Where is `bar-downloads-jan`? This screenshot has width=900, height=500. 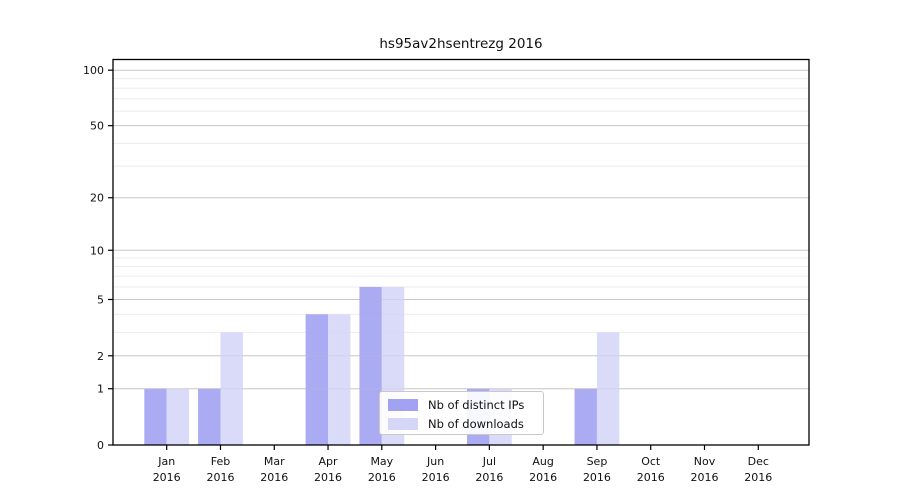 bar-downloads-jan is located at coordinates (178, 416).